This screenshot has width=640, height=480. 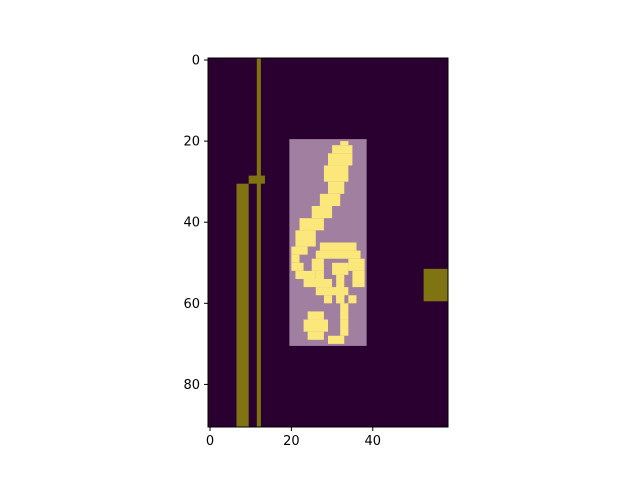 What do you see at coordinates (210, 441) in the screenshot?
I see `x-tick-label: 0` at bounding box center [210, 441].